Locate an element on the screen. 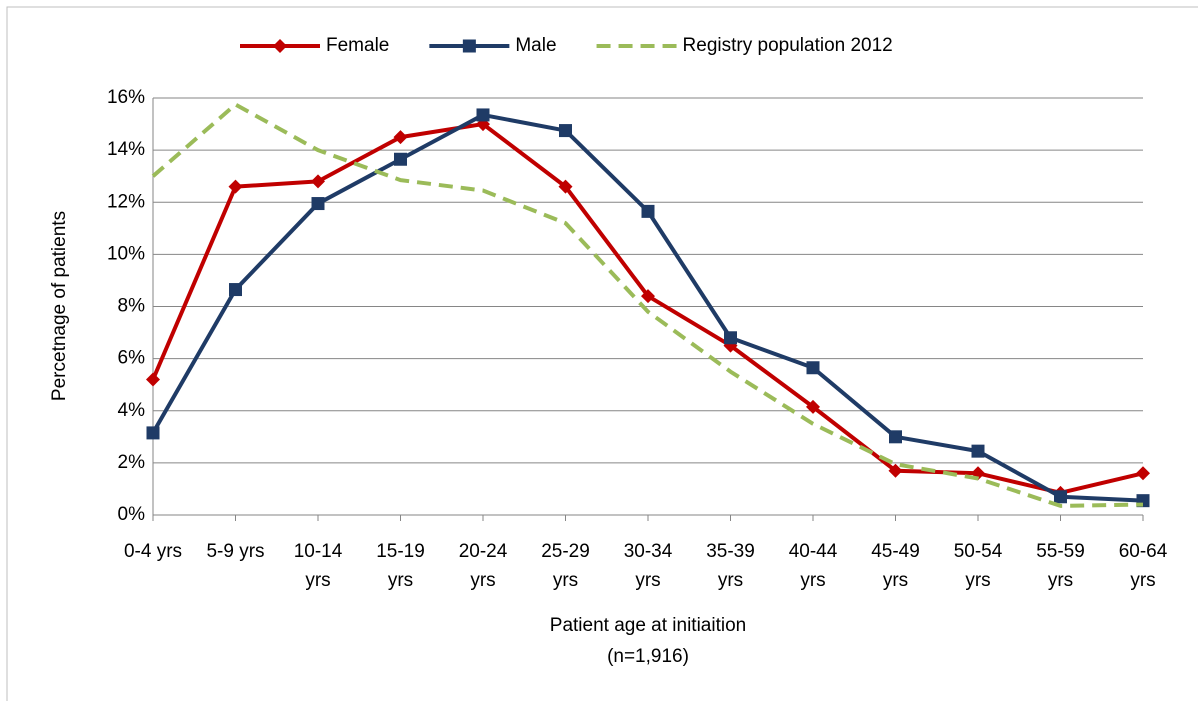 The width and height of the screenshot is (1198, 701). x-tick-label: 30-34 yrs is located at coordinates (648, 566).